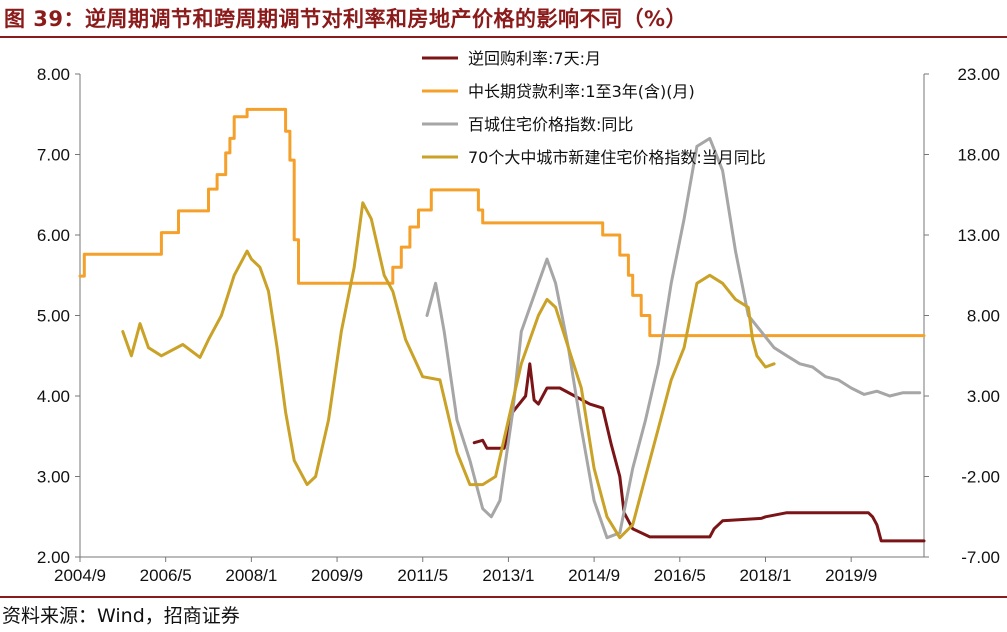 The image size is (1007, 632). I want to click on x-tick-label: 2009/9, so click(337, 575).